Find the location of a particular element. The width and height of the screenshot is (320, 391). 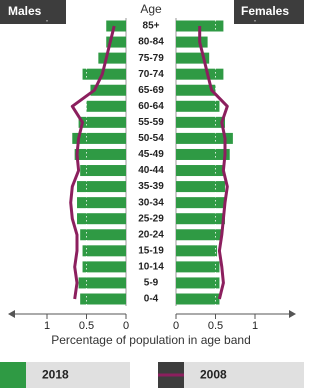

age-label: 20-24 is located at coordinates (151, 234).